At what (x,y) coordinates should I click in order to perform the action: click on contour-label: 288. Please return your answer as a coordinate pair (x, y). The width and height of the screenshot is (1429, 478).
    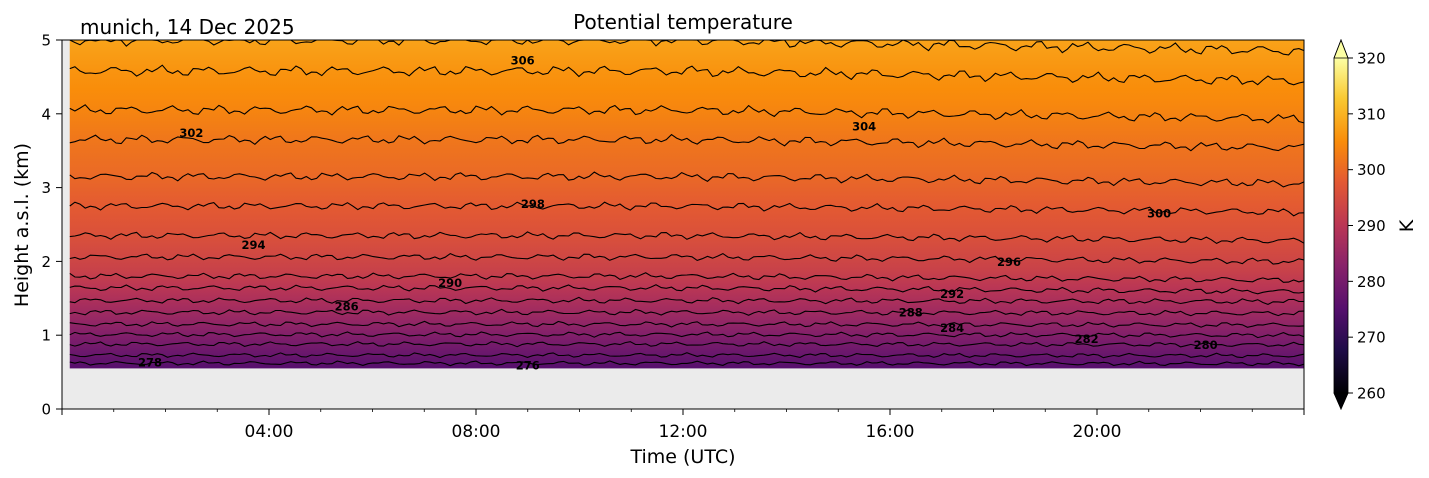
    Looking at the image, I should click on (911, 312).